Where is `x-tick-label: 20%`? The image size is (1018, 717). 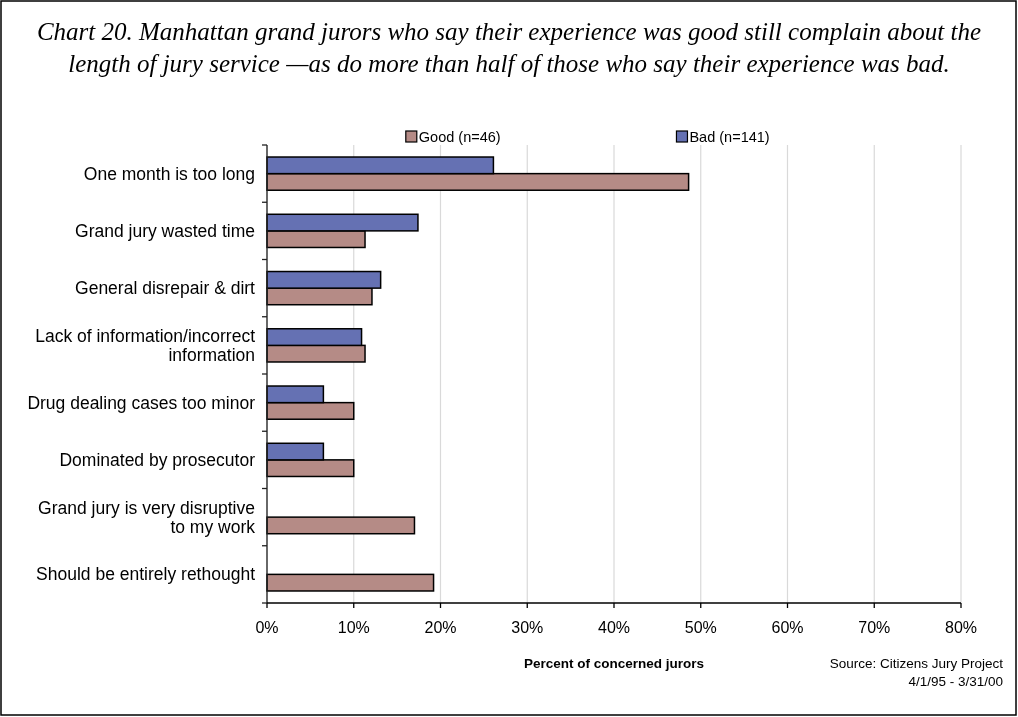 x-tick-label: 20% is located at coordinates (440, 627).